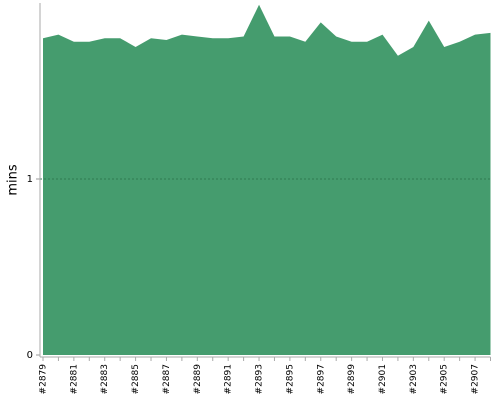 Image resolution: width=500 pixels, height=400 pixels. I want to click on x-tick-label: #2879, so click(44, 379).